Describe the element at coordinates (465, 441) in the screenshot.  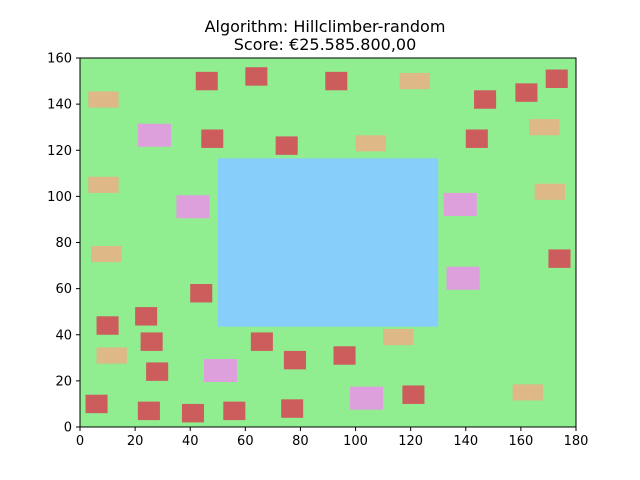
I see `x-tick-label: 140` at that location.